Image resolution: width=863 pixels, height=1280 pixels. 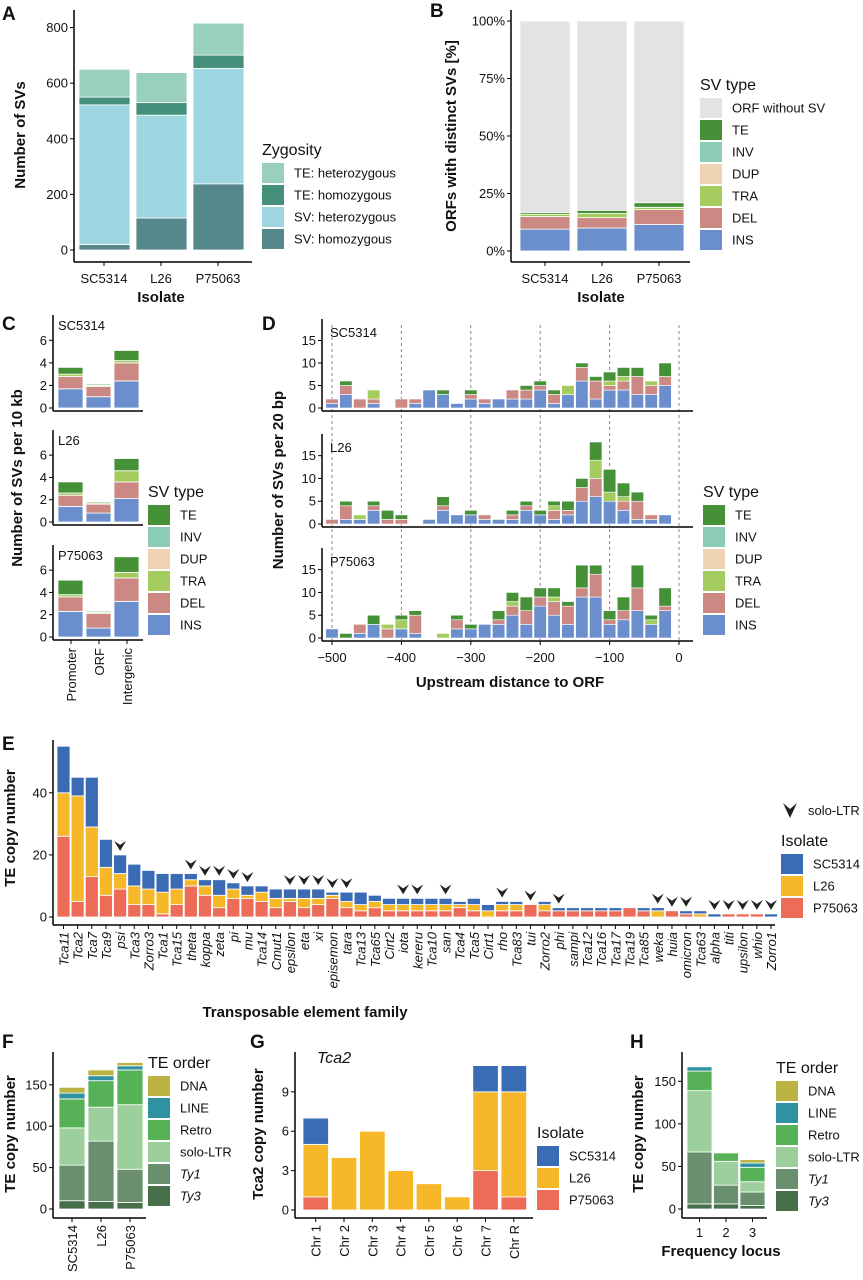 What do you see at coordinates (276, 951) in the screenshot?
I see `panel-e-x-tick-label: Cmut1` at bounding box center [276, 951].